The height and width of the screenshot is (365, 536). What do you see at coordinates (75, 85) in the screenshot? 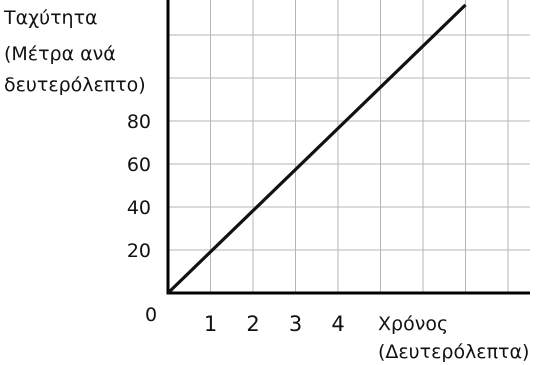
I see `y-axis-label-line-3: δευτερόλεπτο)` at bounding box center [75, 85].